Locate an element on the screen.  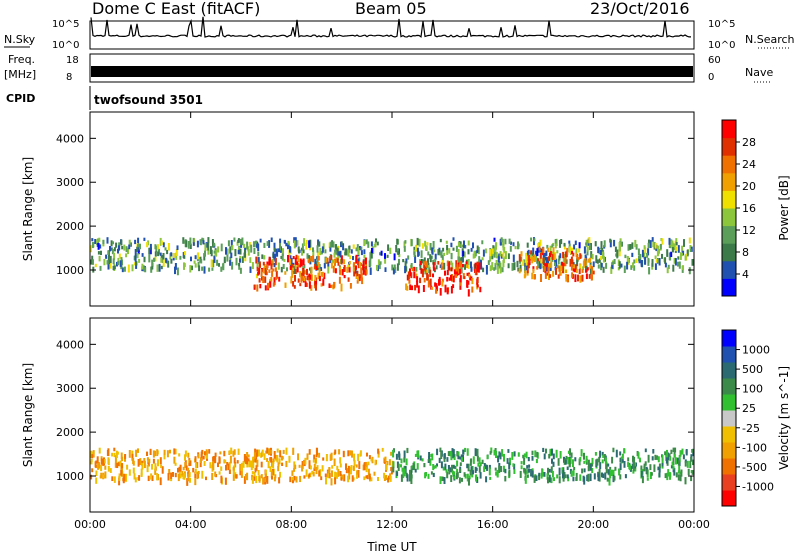
y-tick-label: 3000 is located at coordinates (70, 388).